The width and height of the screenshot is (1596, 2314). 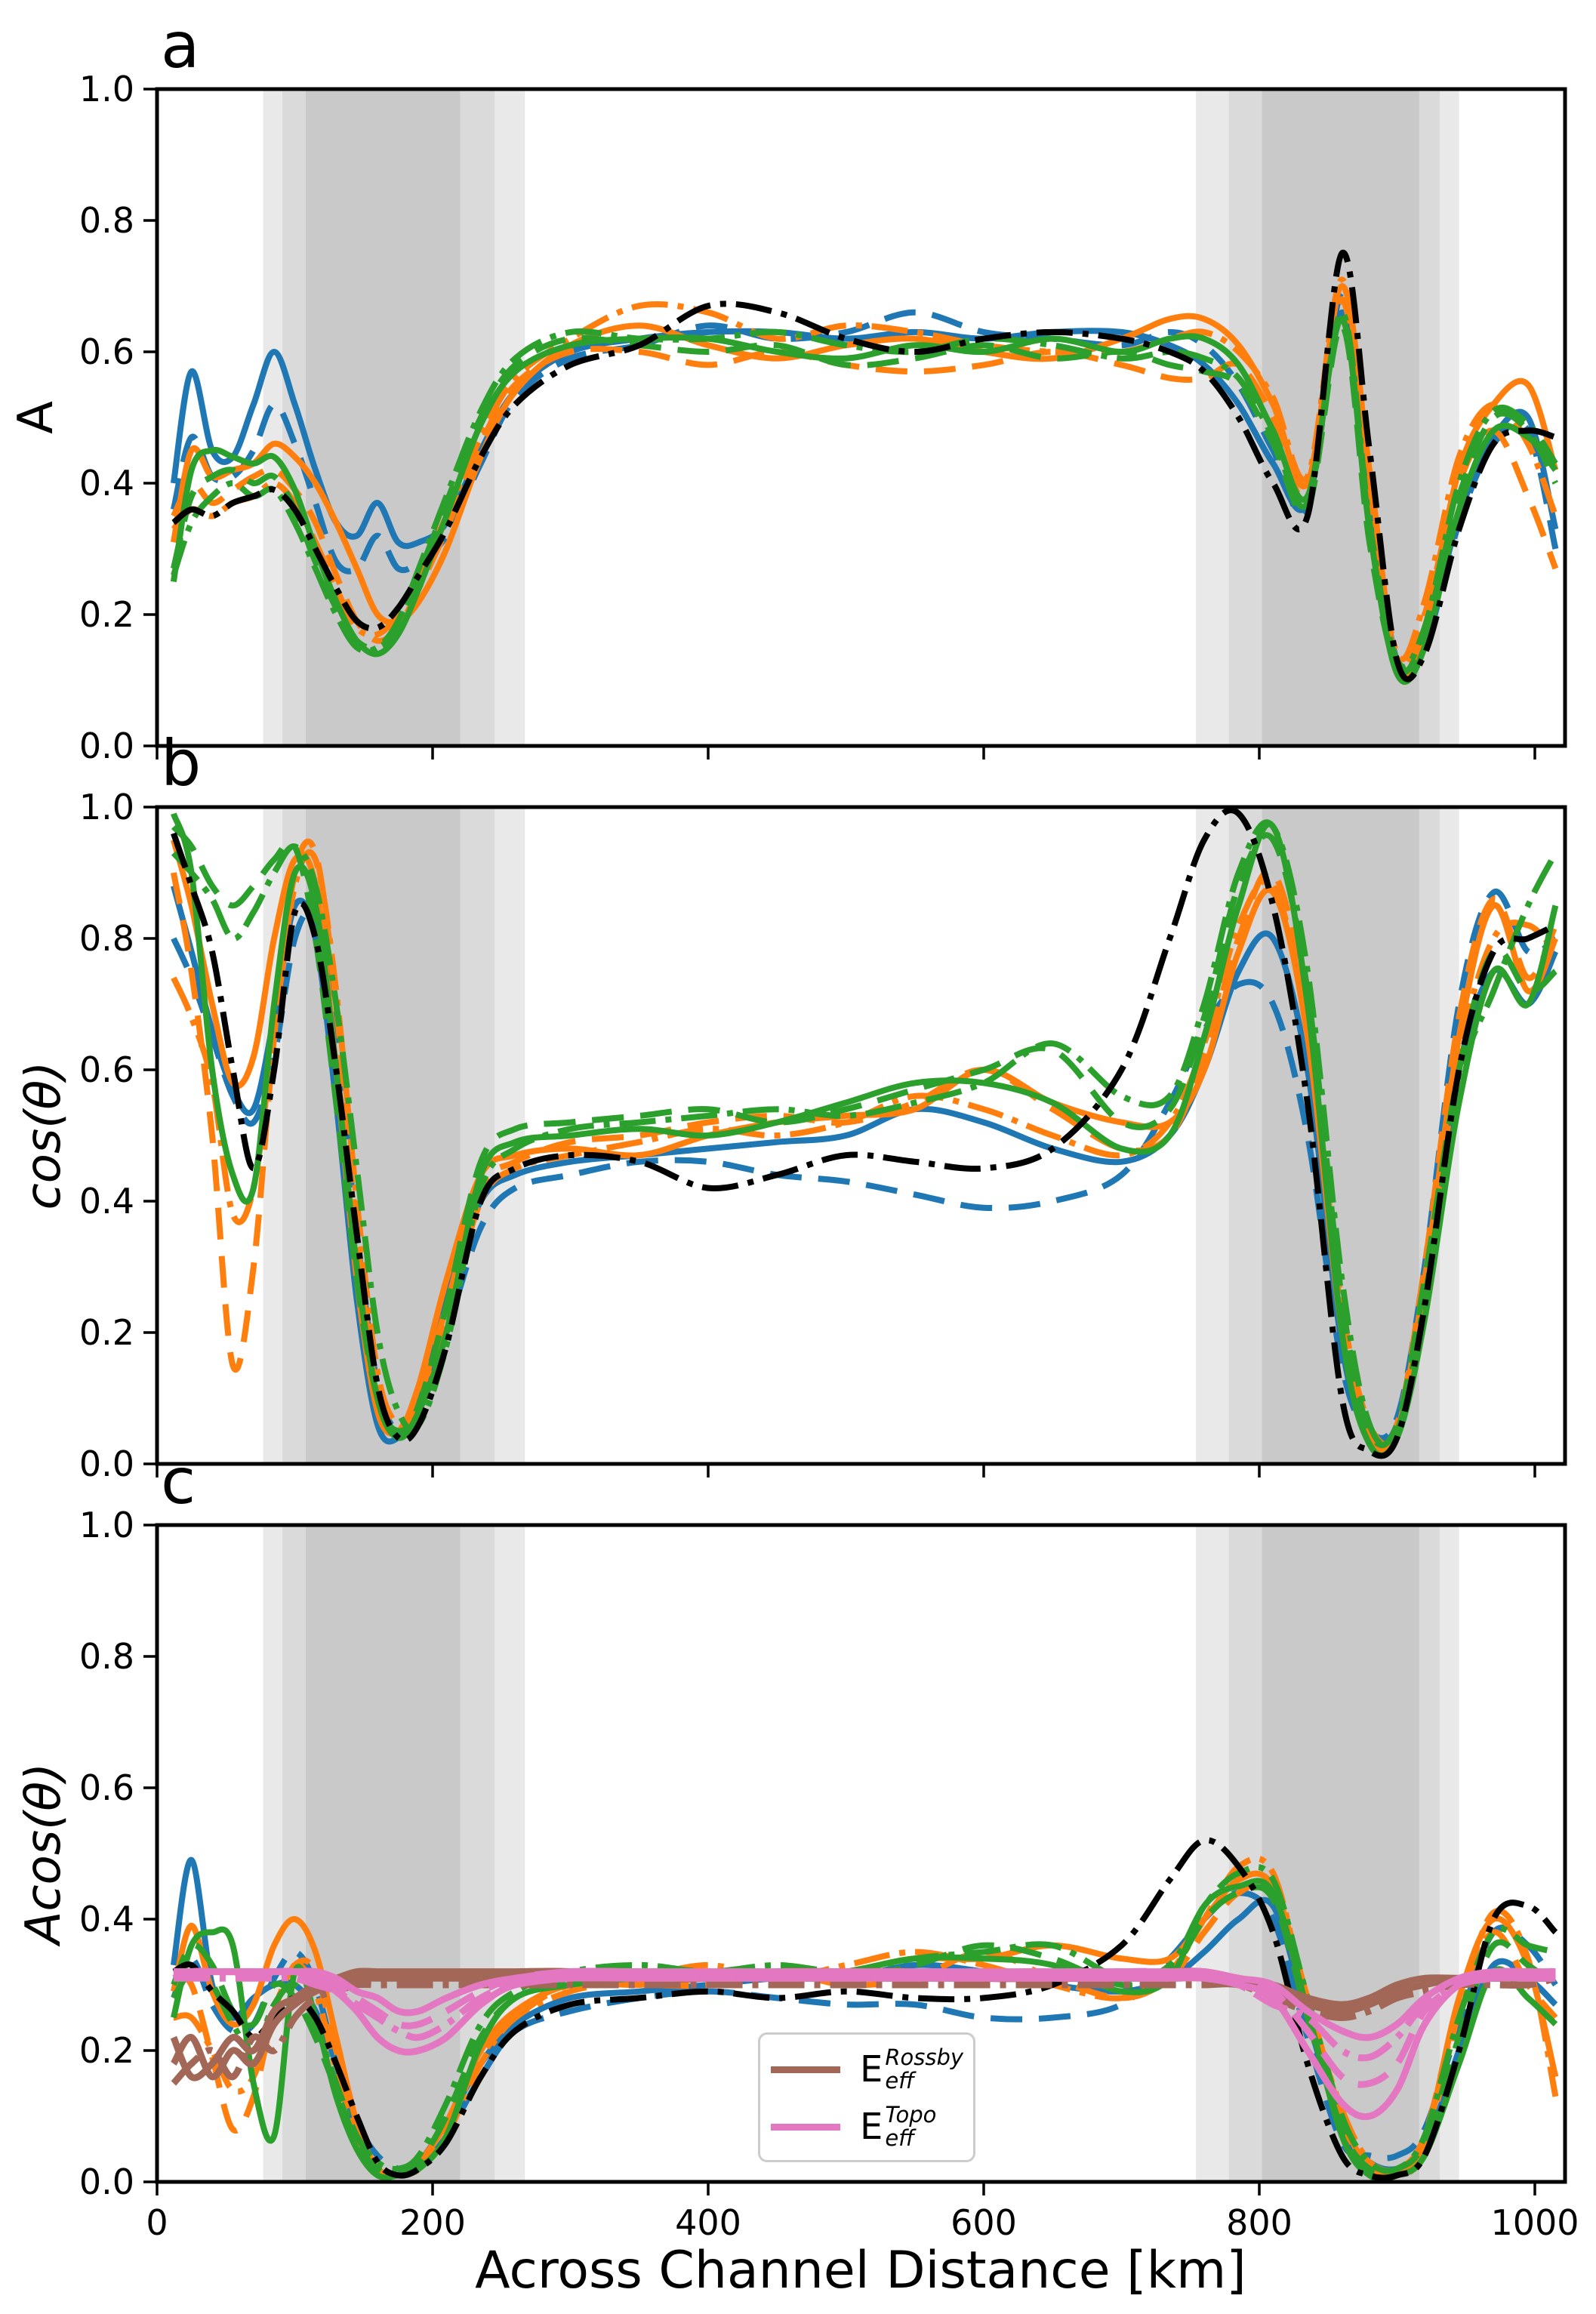 I want to click on panel-label-a: a, so click(x=180, y=45).